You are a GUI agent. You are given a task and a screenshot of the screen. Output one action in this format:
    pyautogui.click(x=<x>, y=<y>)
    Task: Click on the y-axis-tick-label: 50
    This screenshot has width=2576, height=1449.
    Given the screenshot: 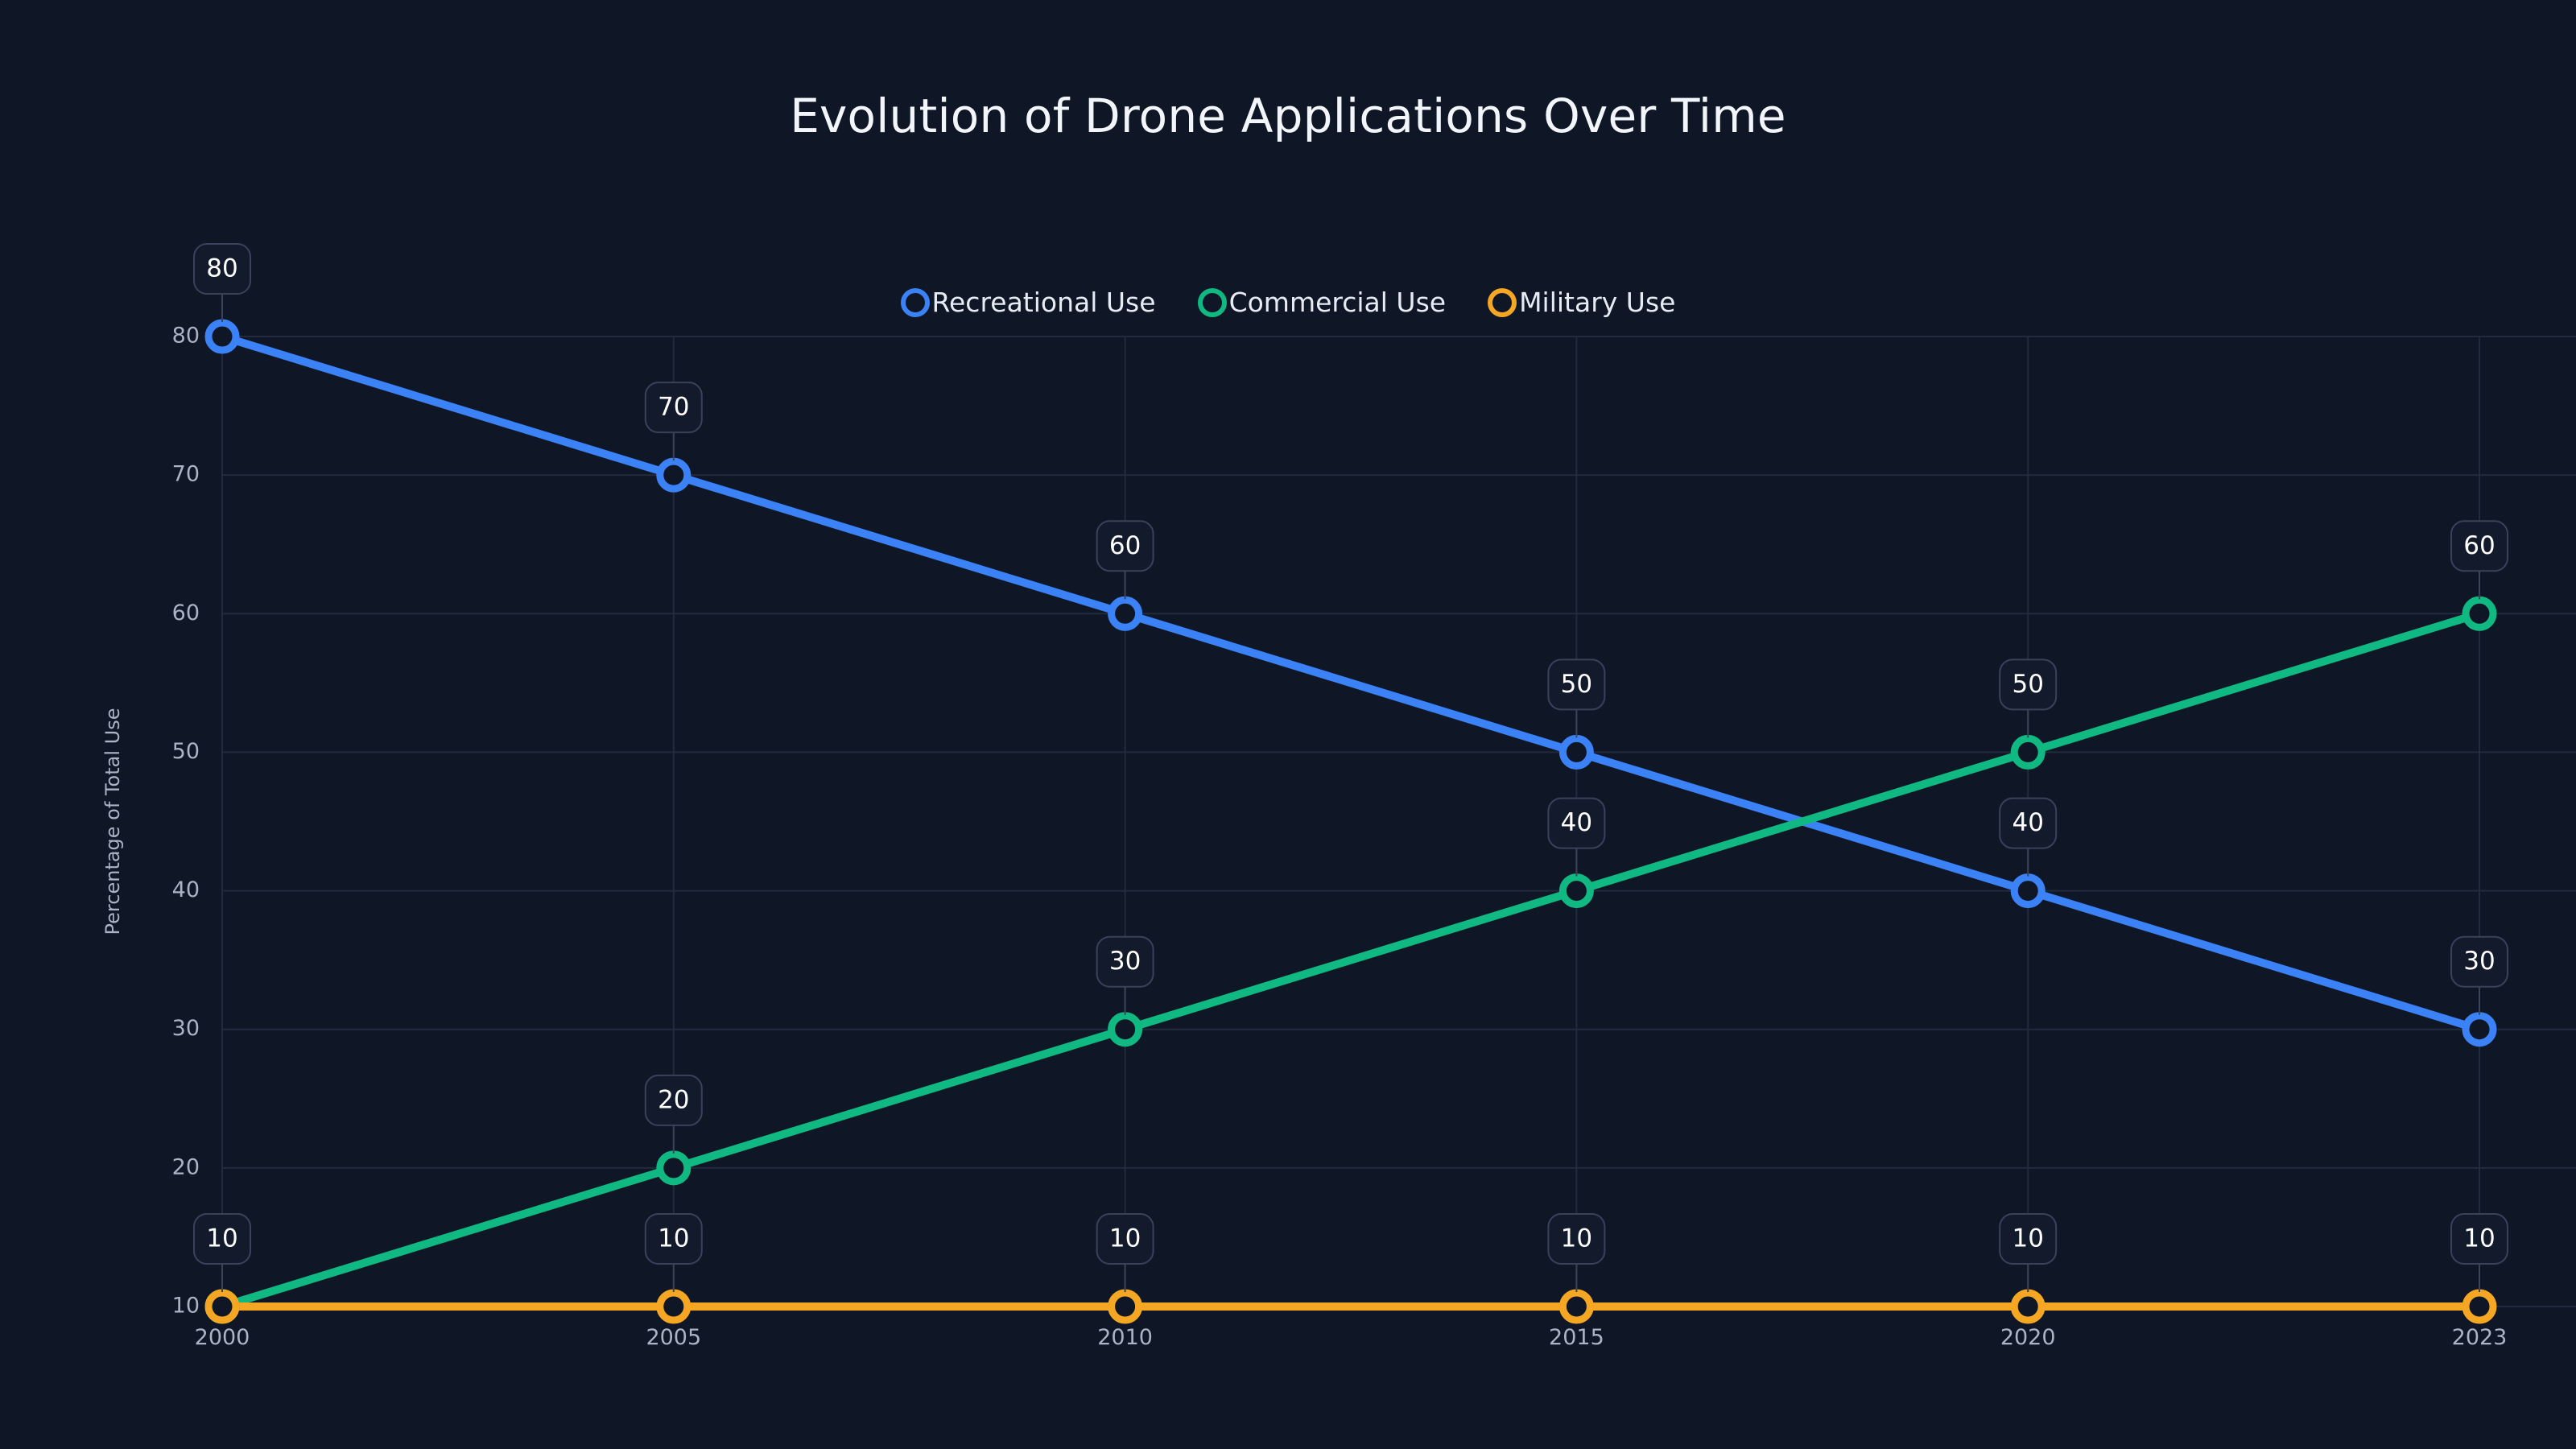 What is the action you would take?
    pyautogui.click(x=186, y=751)
    